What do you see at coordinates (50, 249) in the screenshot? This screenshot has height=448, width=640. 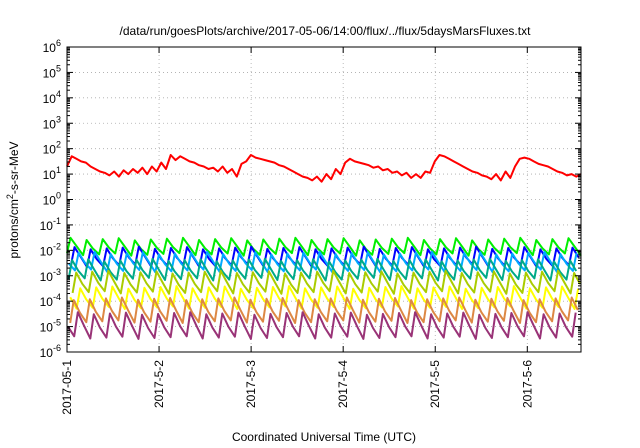 I see `y-tick-label: 10⁻²` at bounding box center [50, 249].